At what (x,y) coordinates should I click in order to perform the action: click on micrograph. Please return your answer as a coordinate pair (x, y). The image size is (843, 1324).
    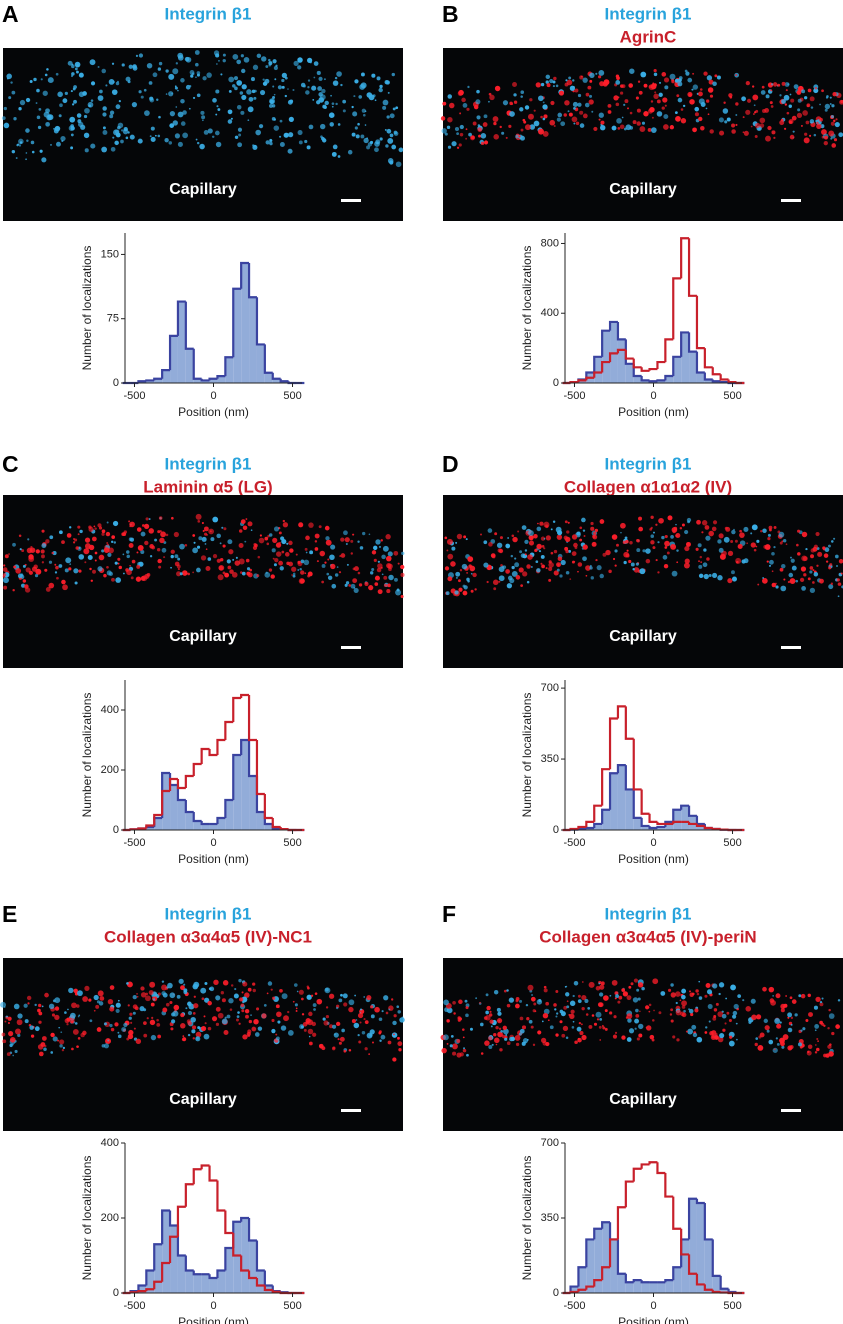
    Looking at the image, I should click on (202, 134).